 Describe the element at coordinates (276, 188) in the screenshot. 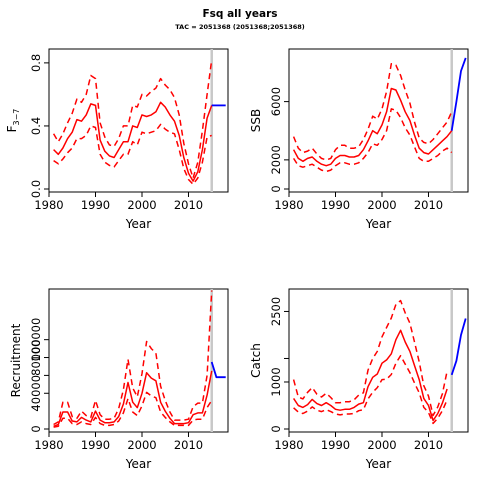

I see `panel-ssb-y-tick-label: 0` at that location.